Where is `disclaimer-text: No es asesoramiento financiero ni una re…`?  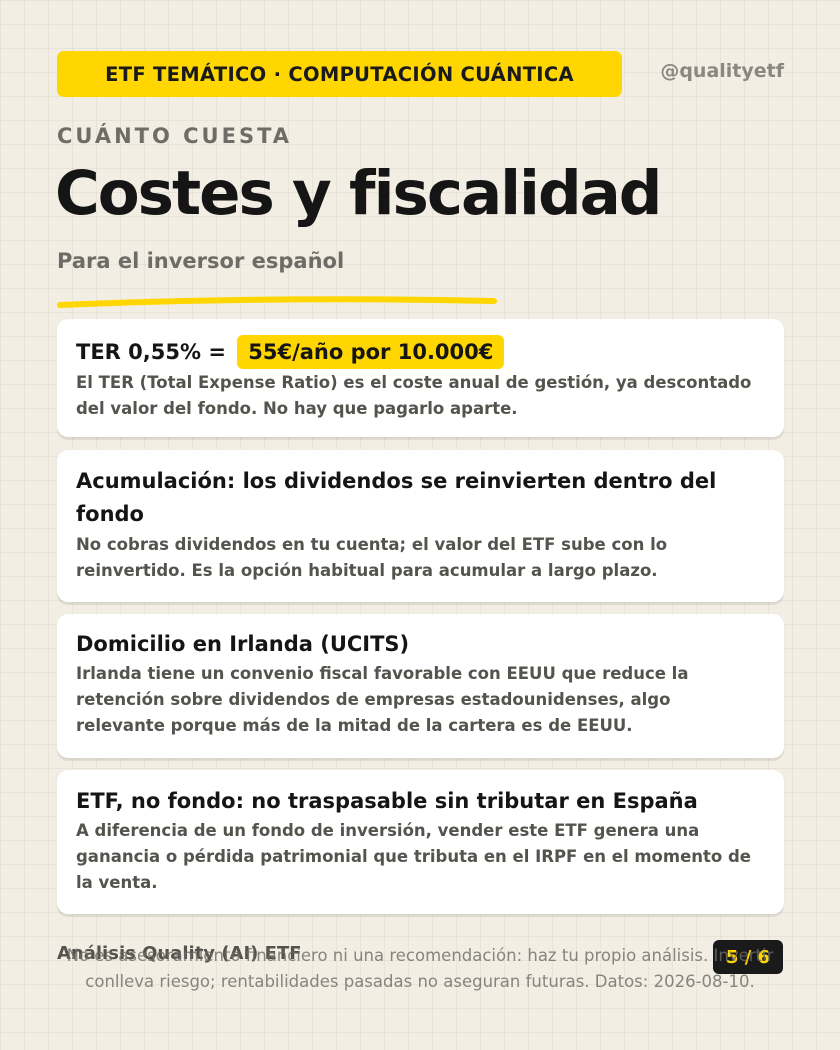 disclaimer-text: No es asesoramiento financiero ni una re… is located at coordinates (420, 968).